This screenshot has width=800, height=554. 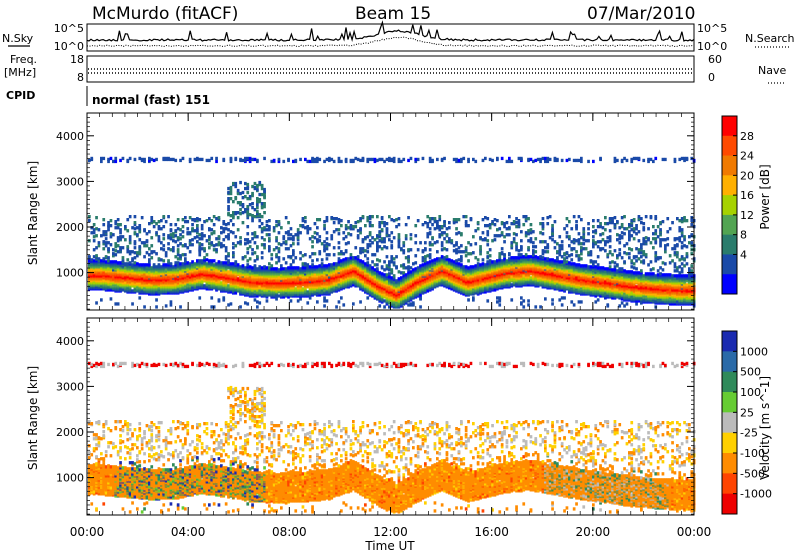 I want to click on date-title: 07/Mar/2010, so click(x=641, y=14).